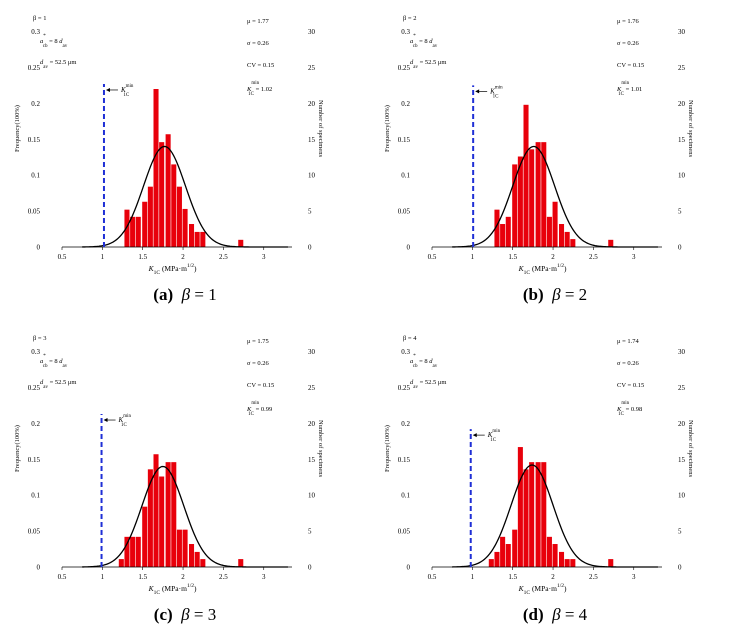  Describe the element at coordinates (556, 614) in the screenshot. I see `caption-greek-d: β` at that location.